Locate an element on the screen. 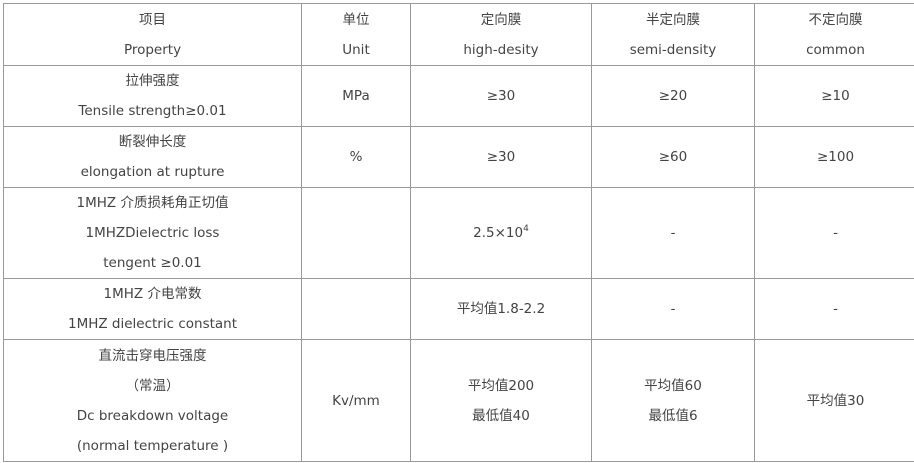  table-row: 断裂伸长度 elongation at rupture% ≥30 ≥60 ≥100 is located at coordinates (458, 157).